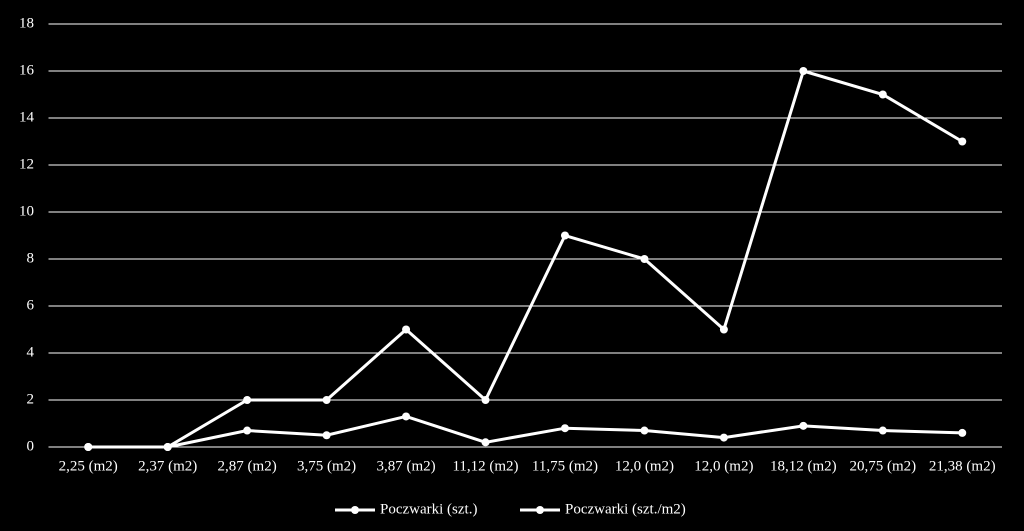 The height and width of the screenshot is (531, 1024). Describe the element at coordinates (962, 466) in the screenshot. I see `x-tick-label: 21,38 (m2)` at that location.